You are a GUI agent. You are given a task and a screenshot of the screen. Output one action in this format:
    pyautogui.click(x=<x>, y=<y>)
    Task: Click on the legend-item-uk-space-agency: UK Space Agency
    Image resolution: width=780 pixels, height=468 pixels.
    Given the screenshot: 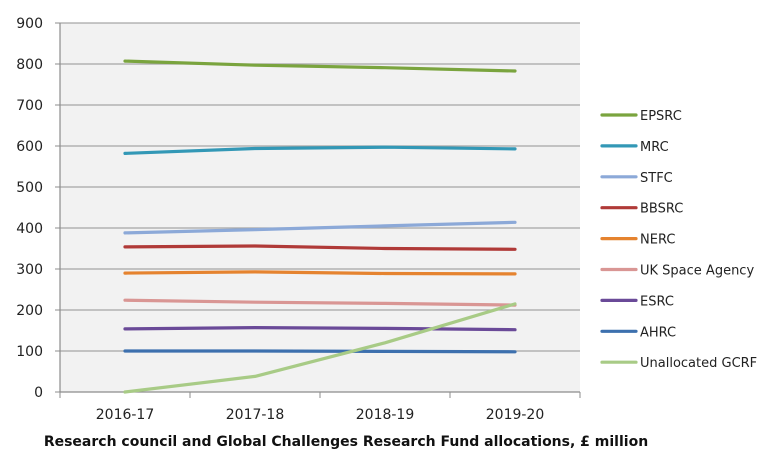 What is the action you would take?
    pyautogui.click(x=677, y=271)
    